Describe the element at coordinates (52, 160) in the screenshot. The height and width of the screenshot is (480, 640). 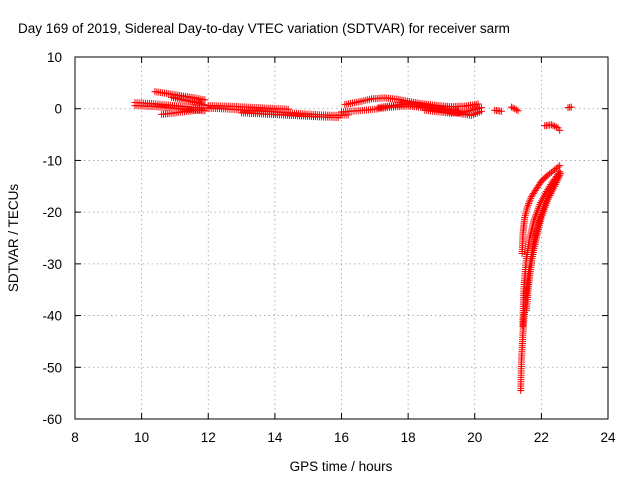
I see `y-tick-label: -10` at that location.